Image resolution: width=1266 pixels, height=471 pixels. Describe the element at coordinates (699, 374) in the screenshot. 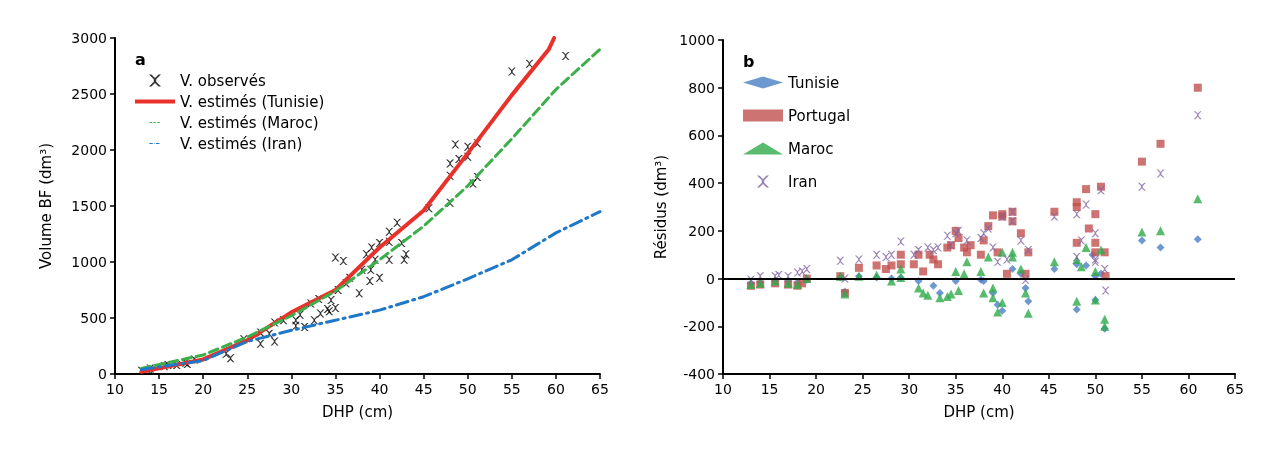

I see `y-tick-label: -400` at that location.